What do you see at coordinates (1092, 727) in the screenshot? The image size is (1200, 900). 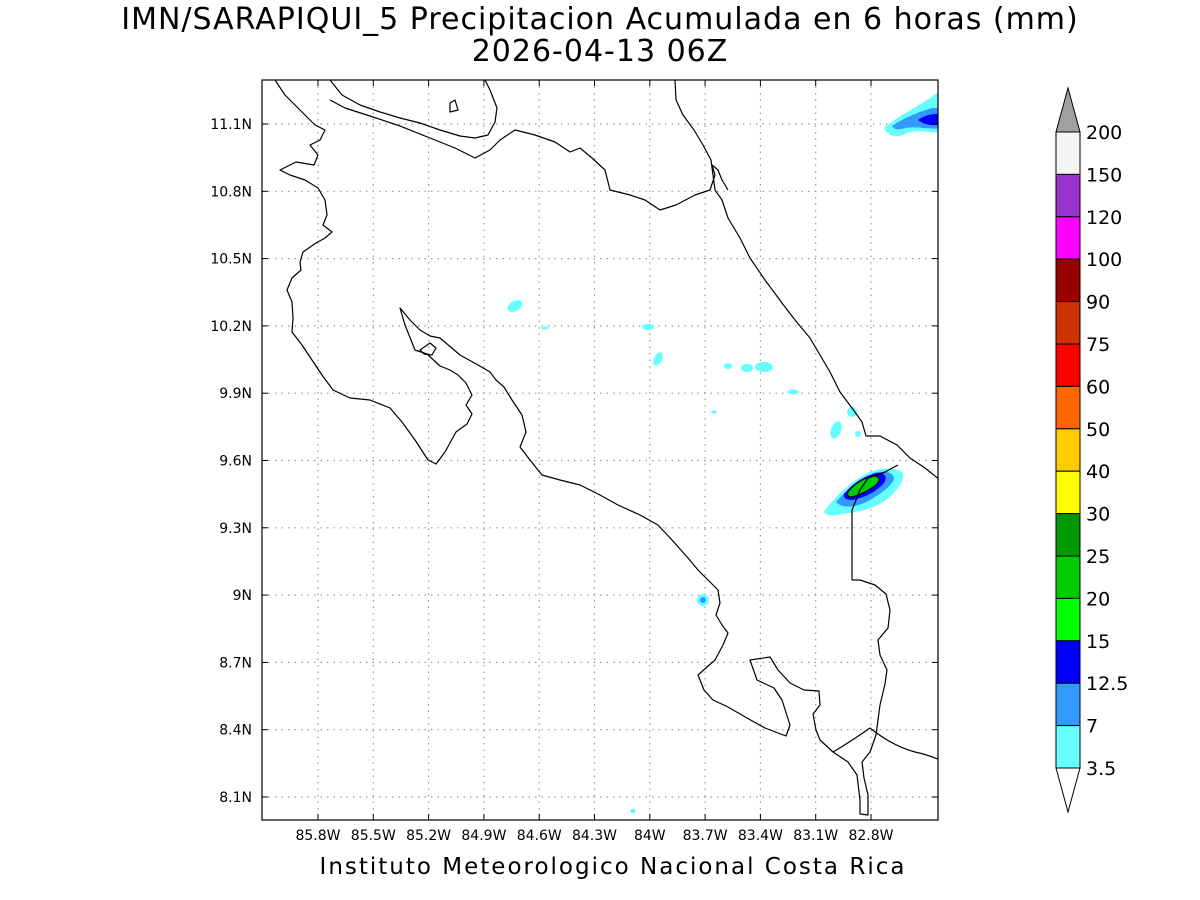 I see `colorbar-label: 7` at bounding box center [1092, 727].